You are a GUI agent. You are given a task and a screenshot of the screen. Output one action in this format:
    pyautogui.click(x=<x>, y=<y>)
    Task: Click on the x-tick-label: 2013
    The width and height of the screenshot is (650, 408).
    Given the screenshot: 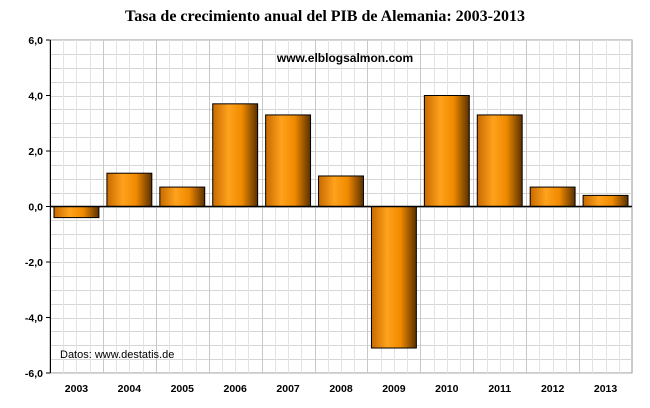 What is the action you would take?
    pyautogui.click(x=606, y=389)
    